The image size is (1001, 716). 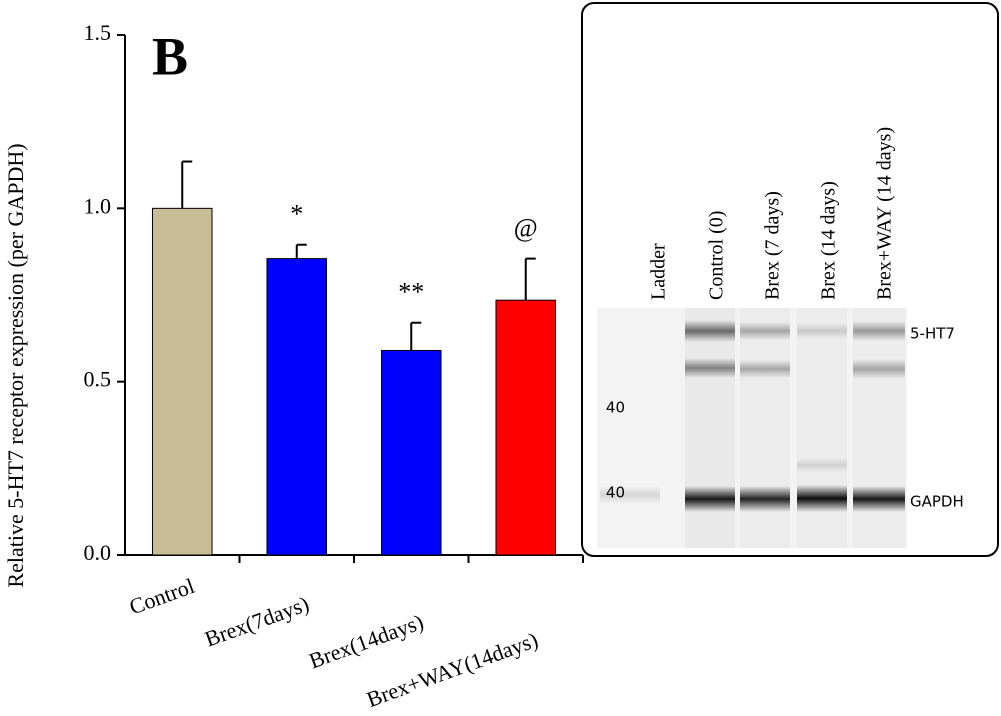 What do you see at coordinates (98, 32) in the screenshot?
I see `y-tick-label: 1.5` at bounding box center [98, 32].